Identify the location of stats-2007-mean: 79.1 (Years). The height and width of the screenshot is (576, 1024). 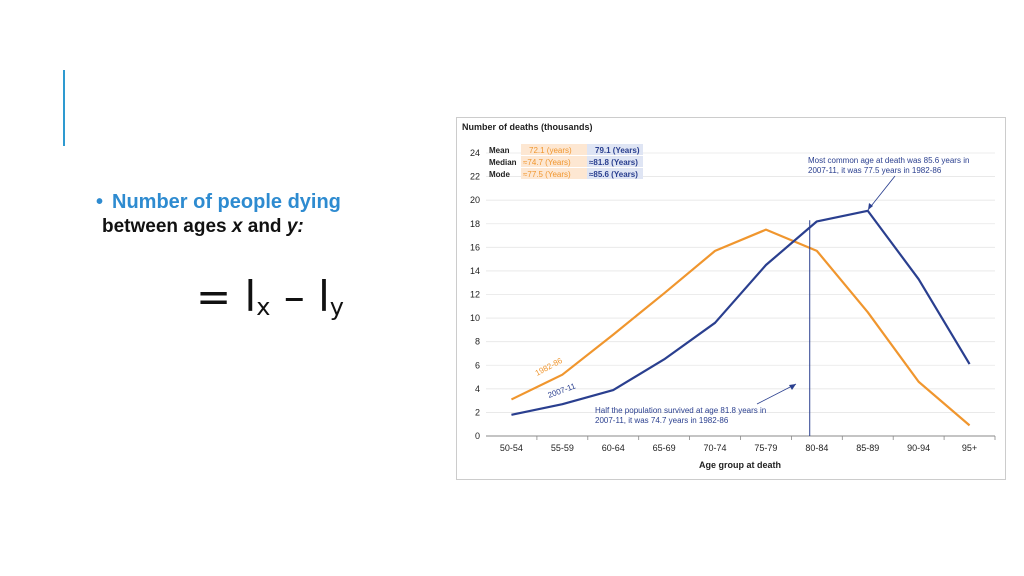
(617, 150).